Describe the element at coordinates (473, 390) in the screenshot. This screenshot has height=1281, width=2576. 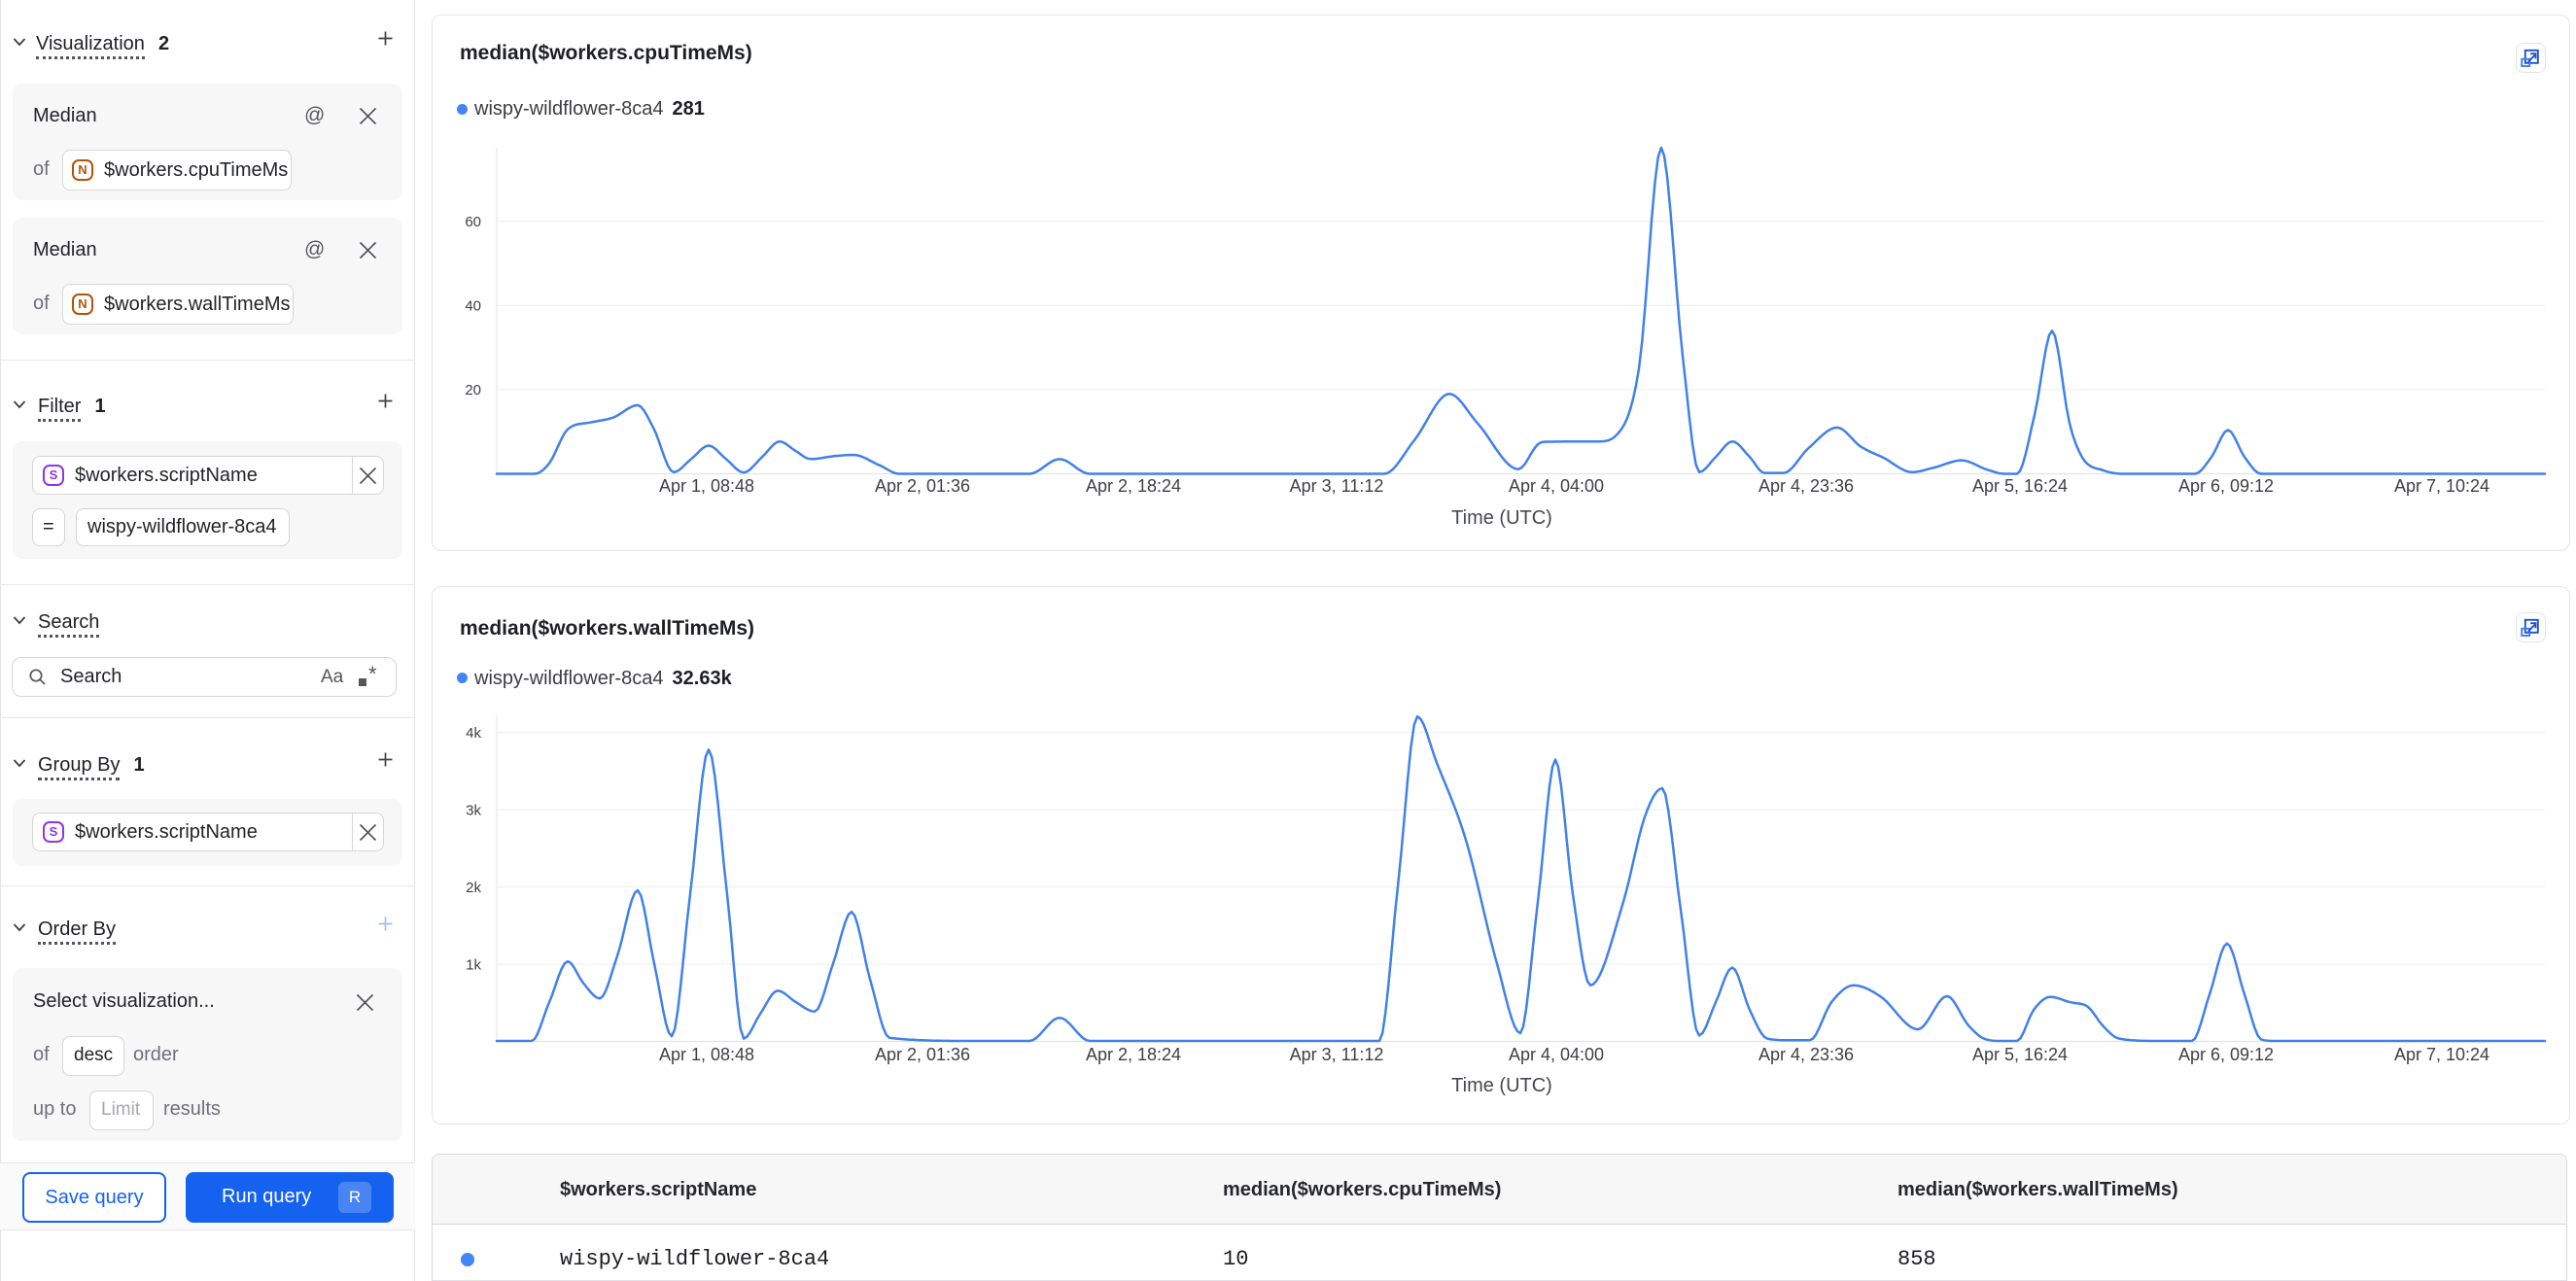
I see `svg-text: 20` at that location.